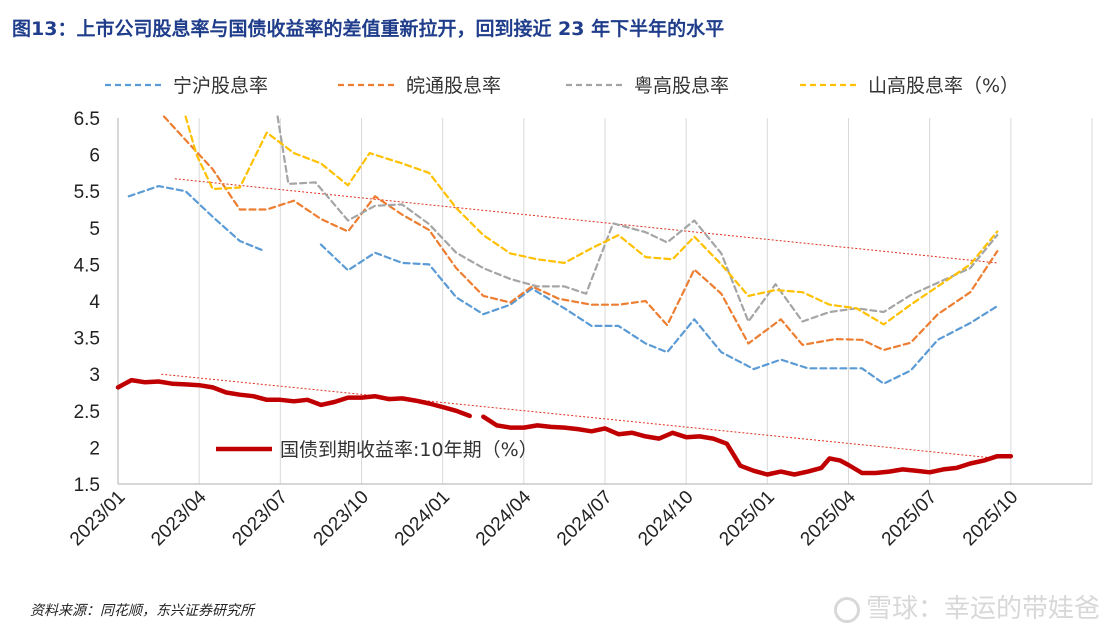 Image resolution: width=1118 pixels, height=642 pixels. I want to click on xueqiu-logo-icon, so click(846, 609).